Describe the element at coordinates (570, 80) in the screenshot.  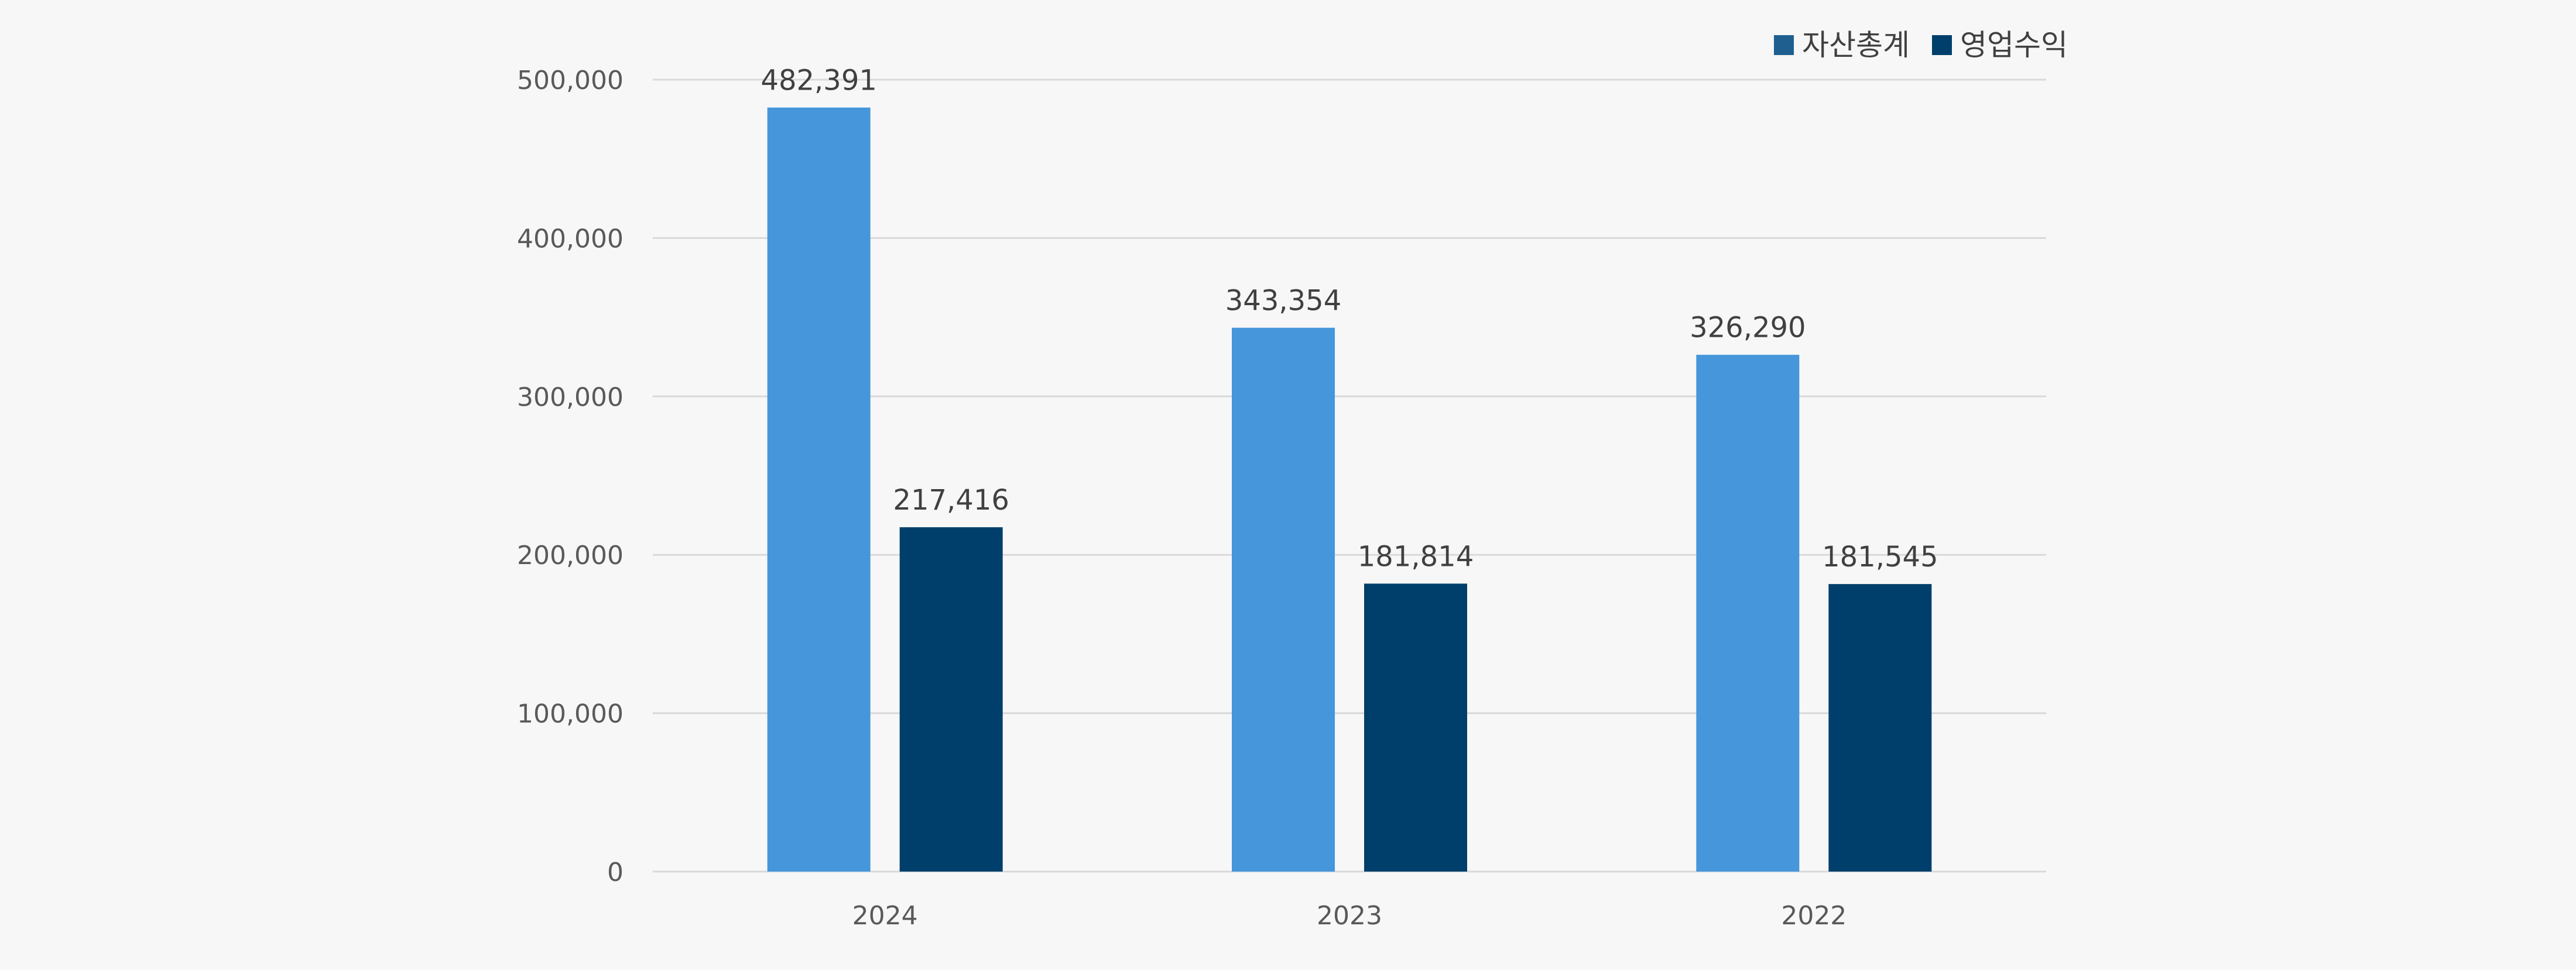
I see `y-tick-label: 500,000` at that location.